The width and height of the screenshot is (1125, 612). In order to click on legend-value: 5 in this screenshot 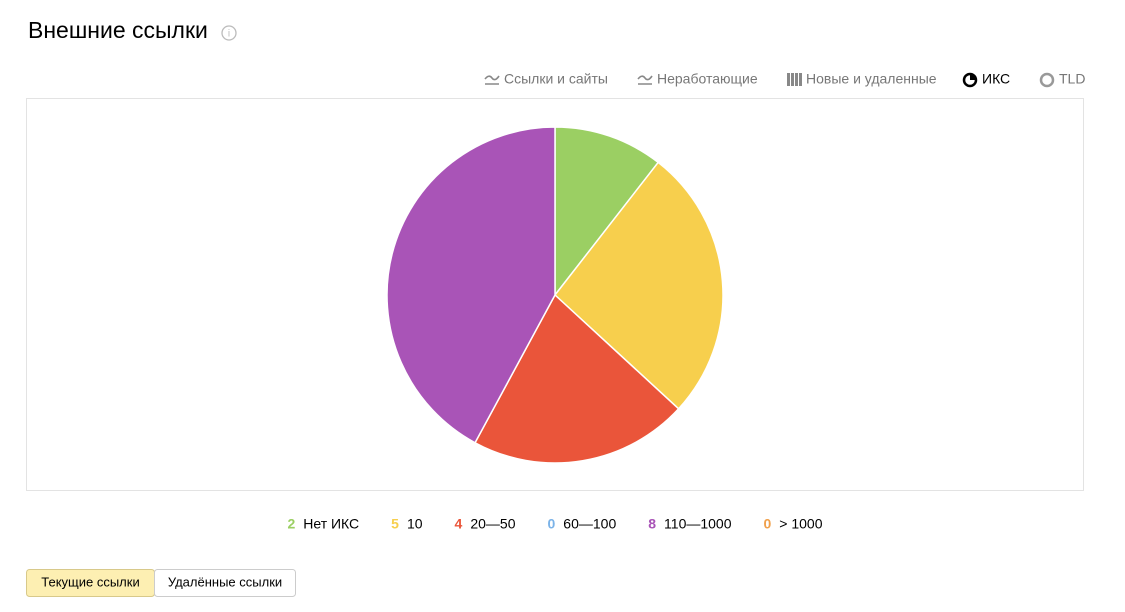, I will do `click(395, 524)`.